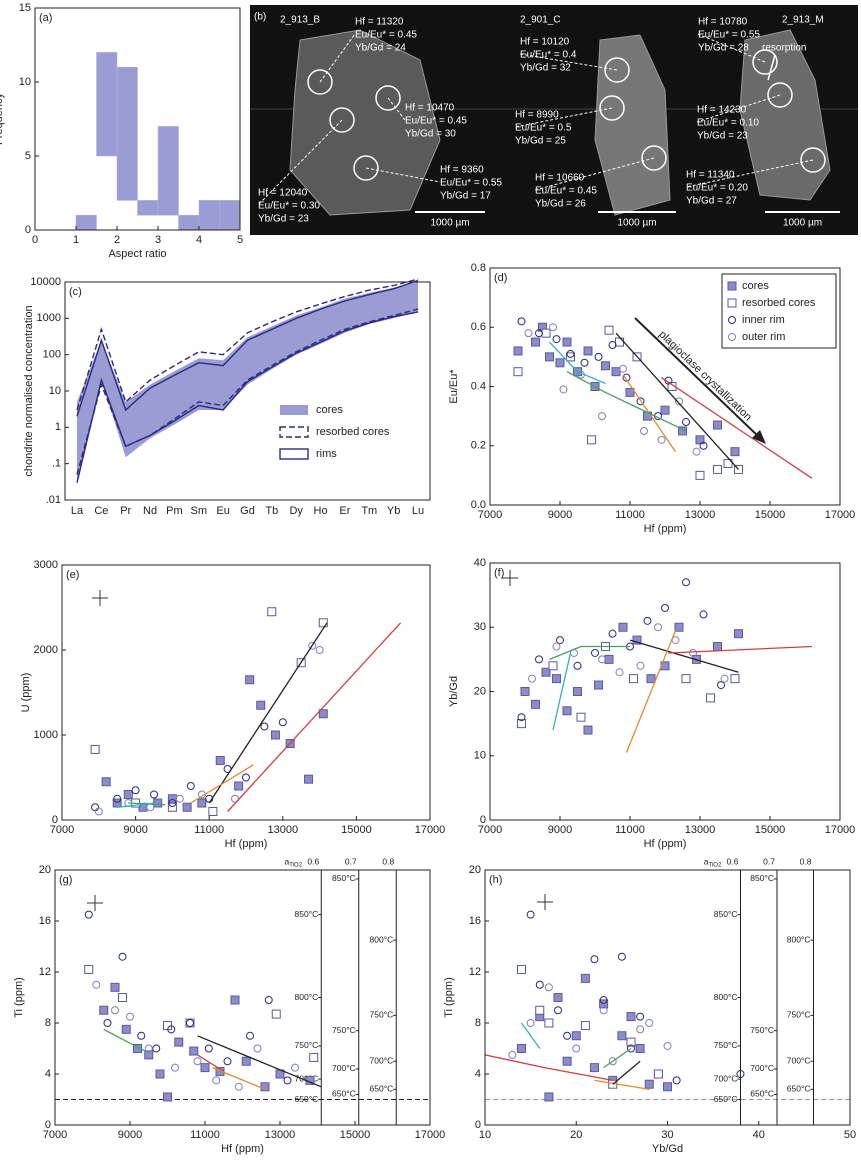 The width and height of the screenshot is (861, 1174). I want to click on legend-label: inner rim, so click(763, 320).